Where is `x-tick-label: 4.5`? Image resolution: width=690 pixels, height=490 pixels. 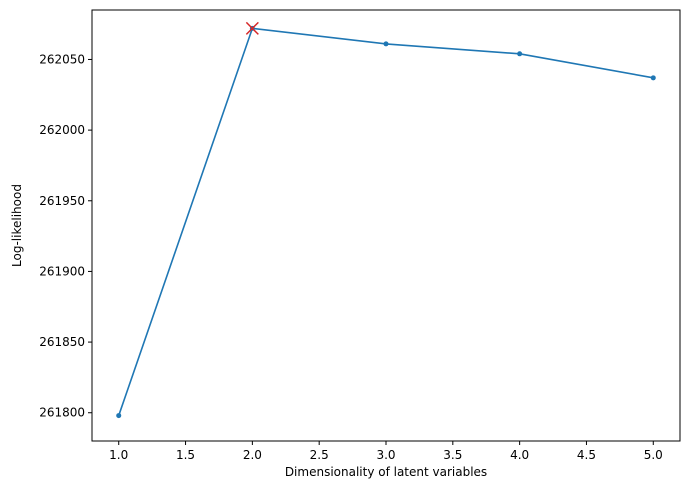 x-tick-label: 4.5 is located at coordinates (586, 455).